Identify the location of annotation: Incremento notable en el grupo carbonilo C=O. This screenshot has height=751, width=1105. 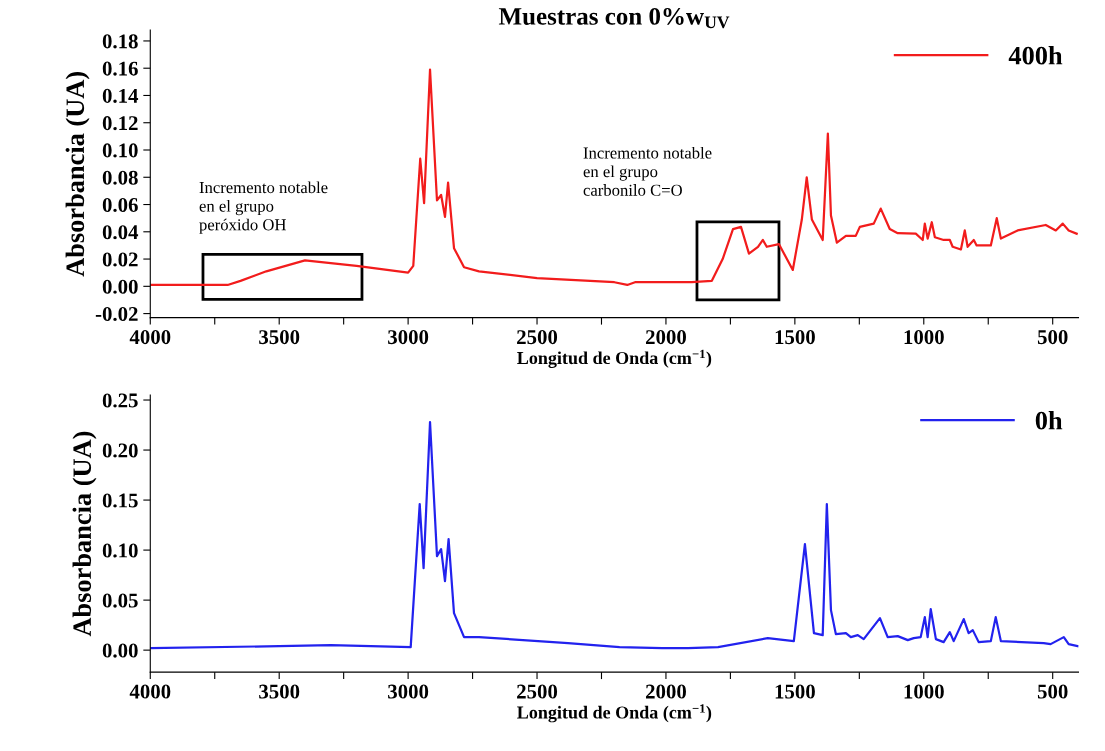
(647, 171).